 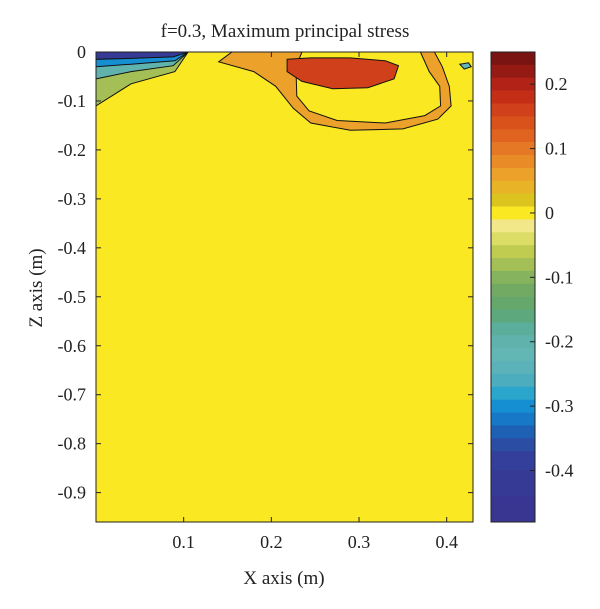 What do you see at coordinates (556, 149) in the screenshot?
I see `colorbar-tick-label: 0.1` at bounding box center [556, 149].